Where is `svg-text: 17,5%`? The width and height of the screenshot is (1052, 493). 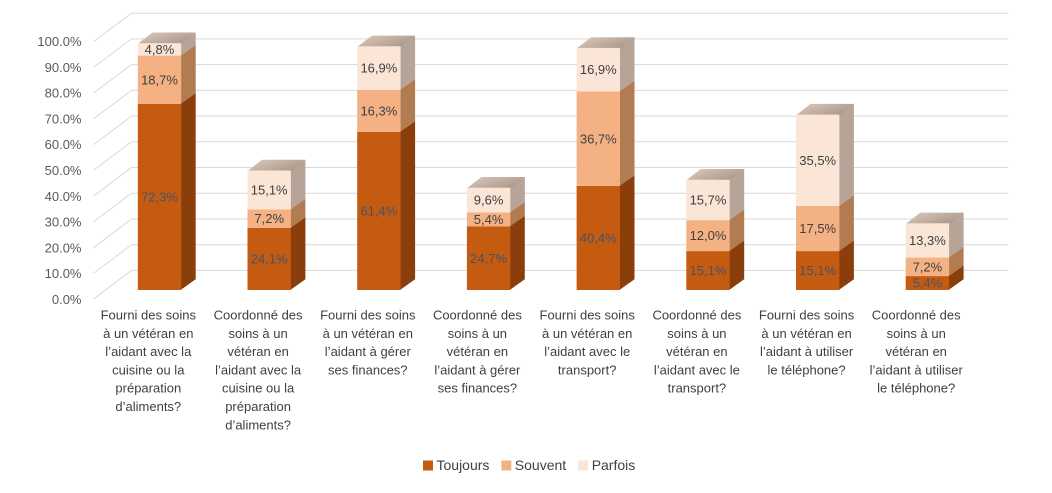
svg-text: 17,5% is located at coordinates (817, 228).